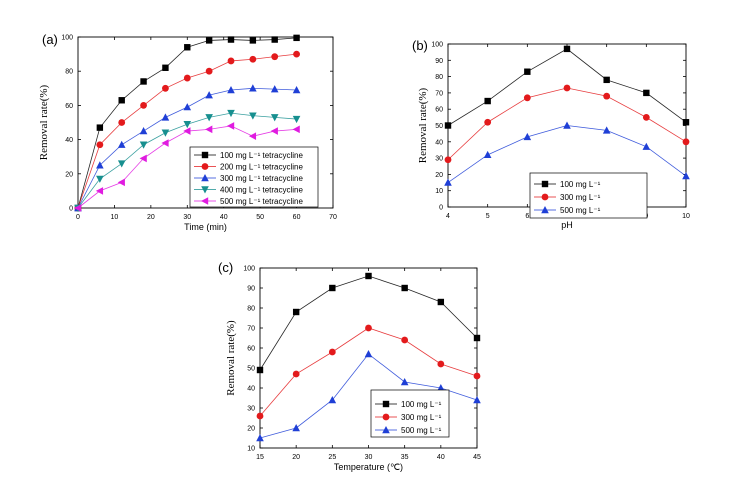  Describe the element at coordinates (50, 39) in the screenshot. I see `panel-label: (a)` at that location.